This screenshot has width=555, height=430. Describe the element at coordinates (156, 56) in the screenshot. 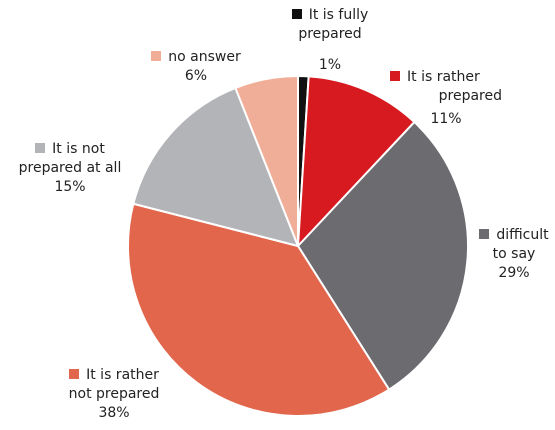

I see `legend-swatch-no-answer` at that location.